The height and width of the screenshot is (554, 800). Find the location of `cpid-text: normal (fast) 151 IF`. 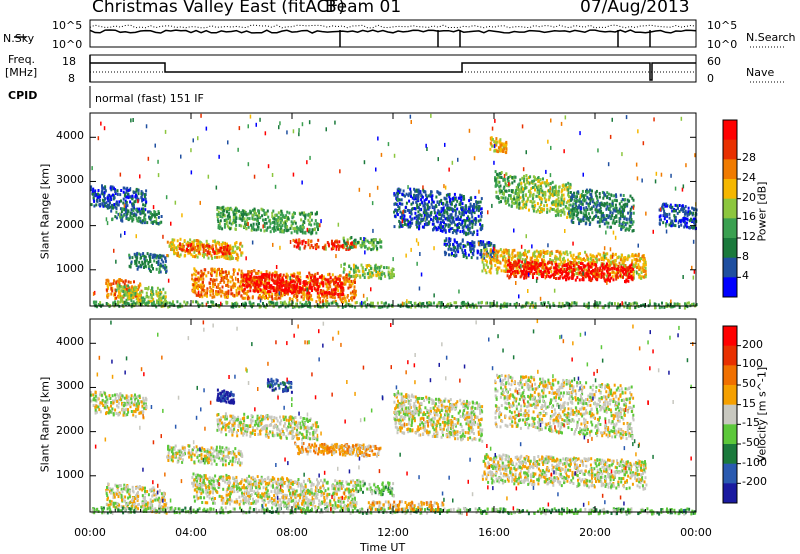

cpid-text: normal (fast) 151 IF is located at coordinates (149, 98).